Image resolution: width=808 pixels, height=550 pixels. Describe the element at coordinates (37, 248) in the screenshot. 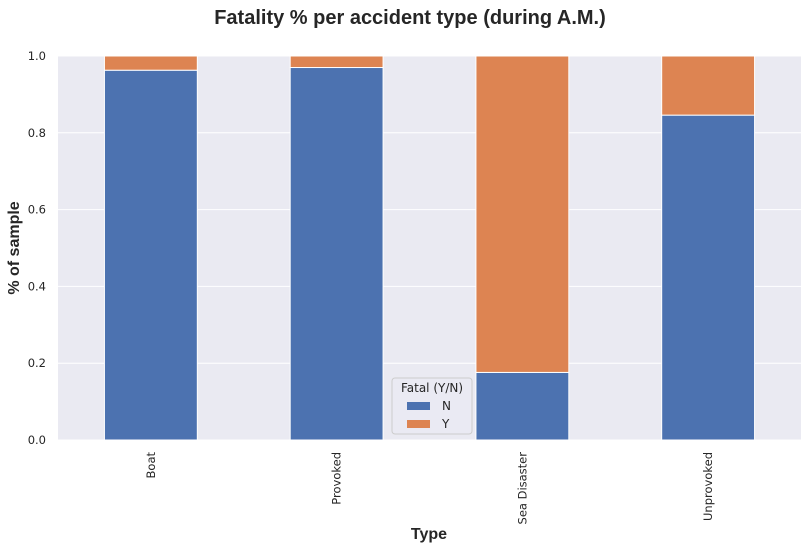

I see `y-tick-labels: 0.0 0.2 0.4 0.6 0.8 1.0` at that location.